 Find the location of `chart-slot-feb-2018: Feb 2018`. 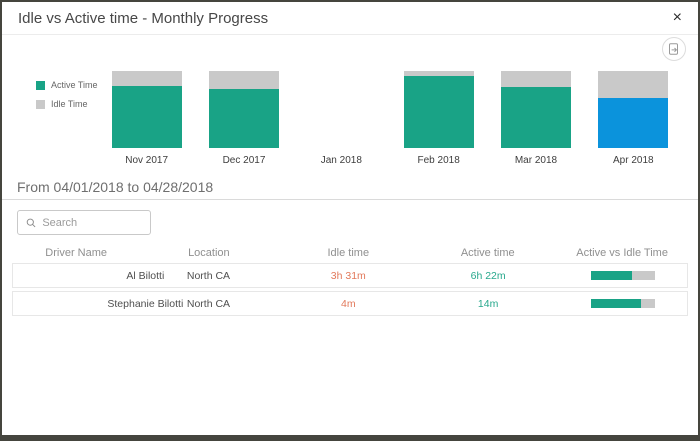

chart-slot-feb-2018: Feb 2018 is located at coordinates (438, 118).